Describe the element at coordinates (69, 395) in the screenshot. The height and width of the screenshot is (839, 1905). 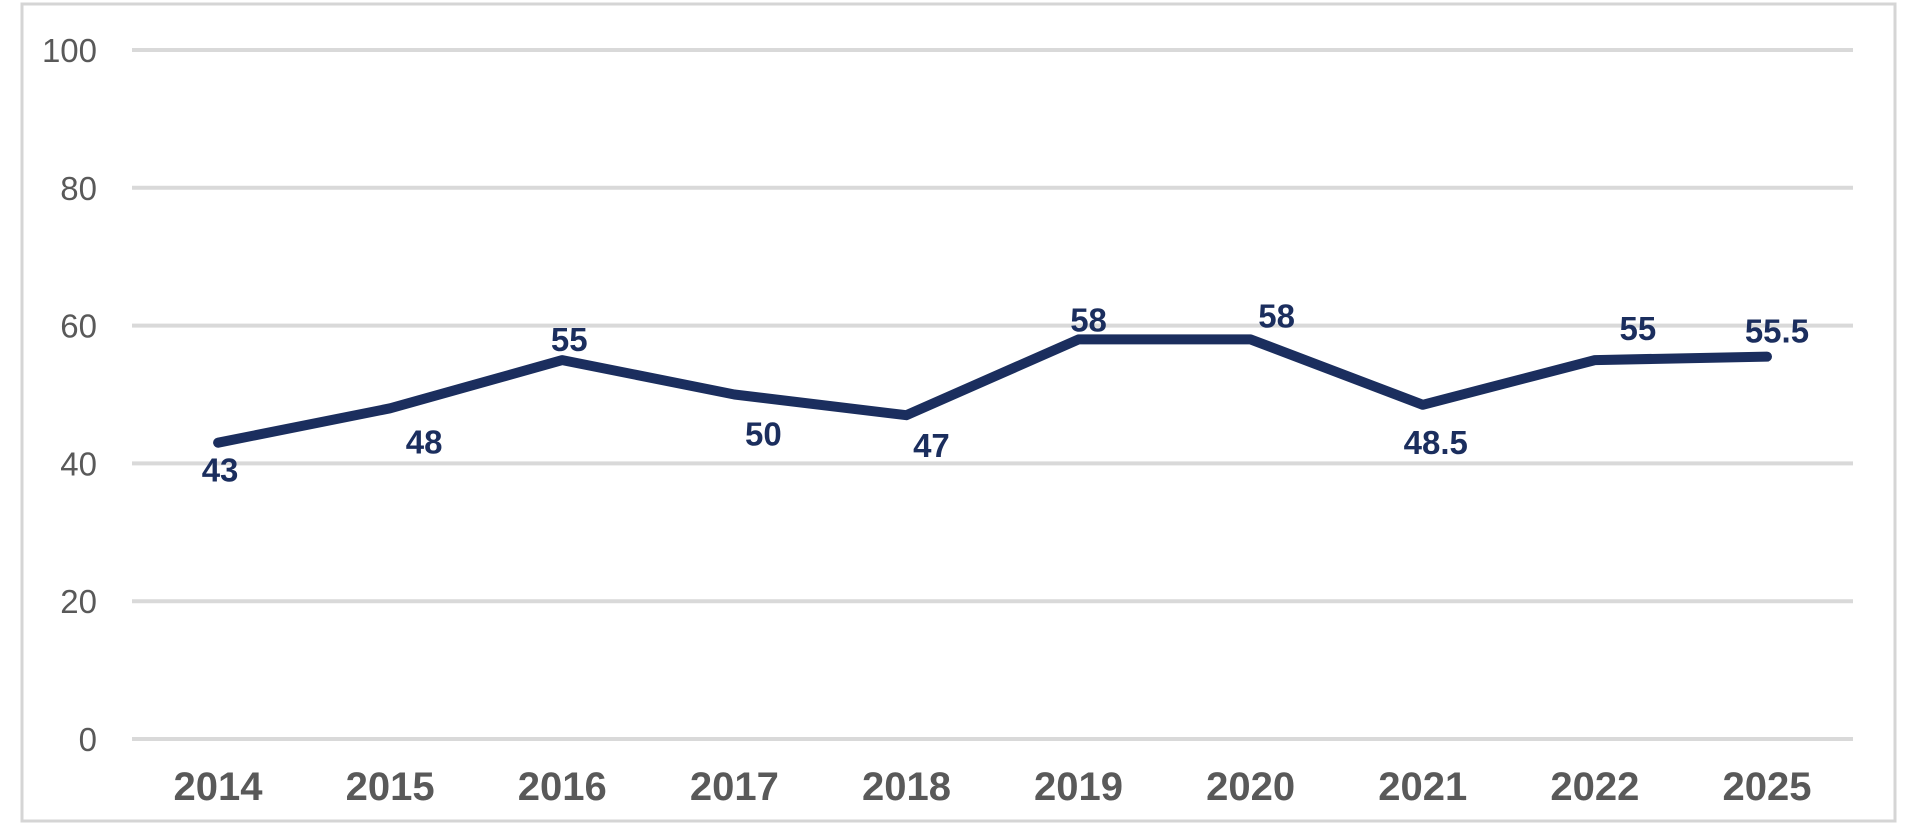
I see `y-axis-tick-labels: 0 20 40 60 80 100` at that location.